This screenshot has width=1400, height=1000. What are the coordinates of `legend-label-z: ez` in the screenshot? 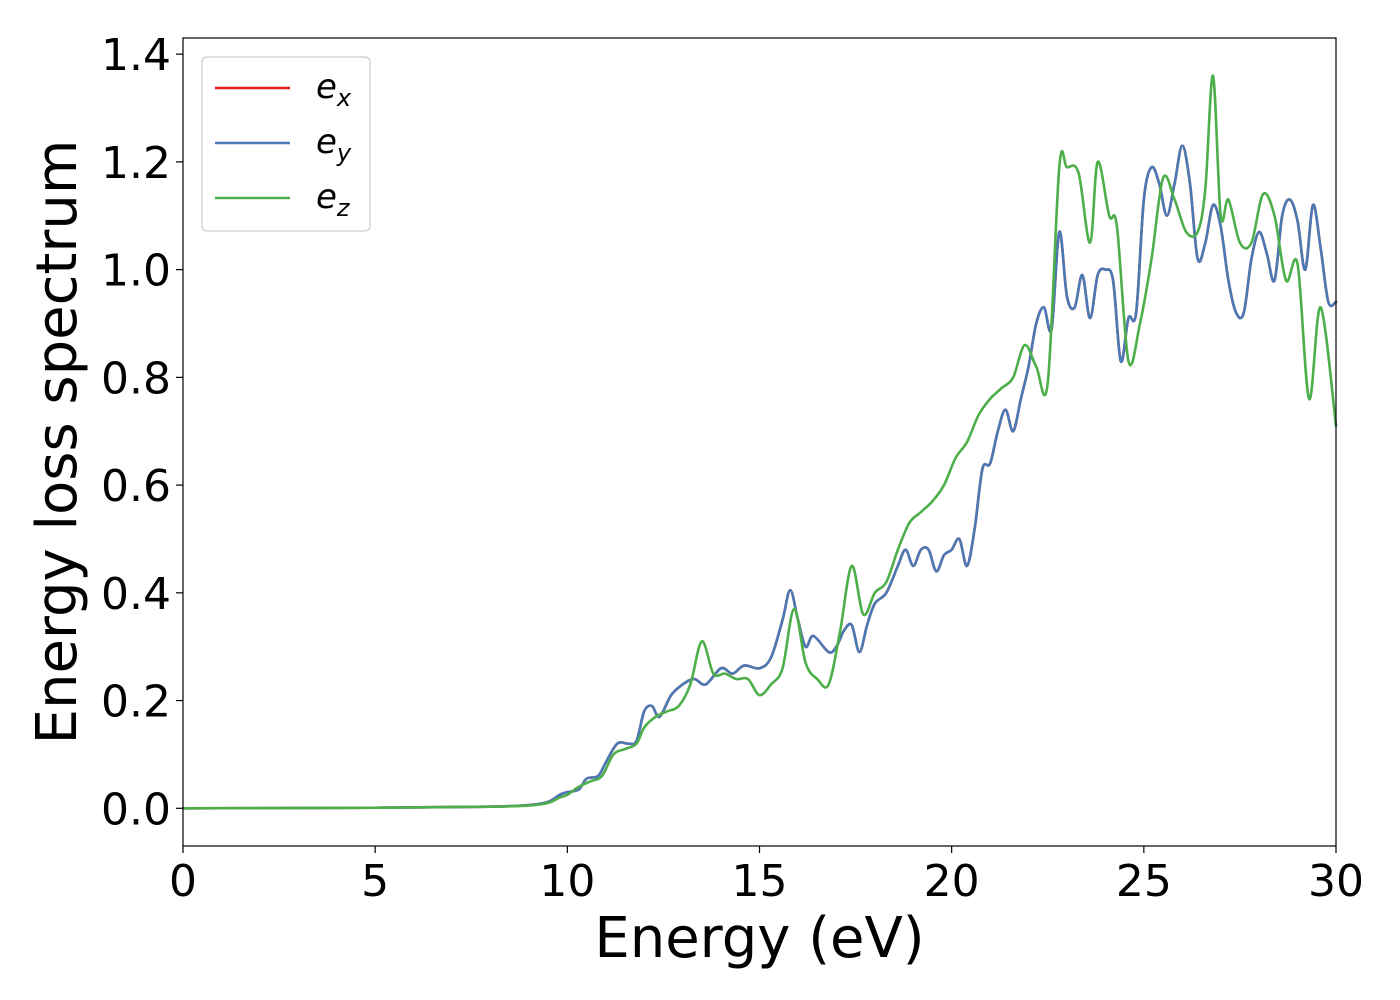 It's located at (333, 199).